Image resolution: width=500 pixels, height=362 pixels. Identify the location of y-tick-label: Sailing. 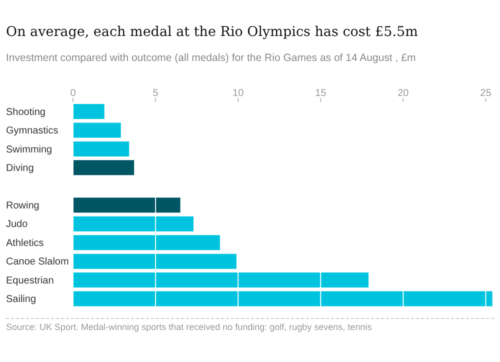
(21, 300).